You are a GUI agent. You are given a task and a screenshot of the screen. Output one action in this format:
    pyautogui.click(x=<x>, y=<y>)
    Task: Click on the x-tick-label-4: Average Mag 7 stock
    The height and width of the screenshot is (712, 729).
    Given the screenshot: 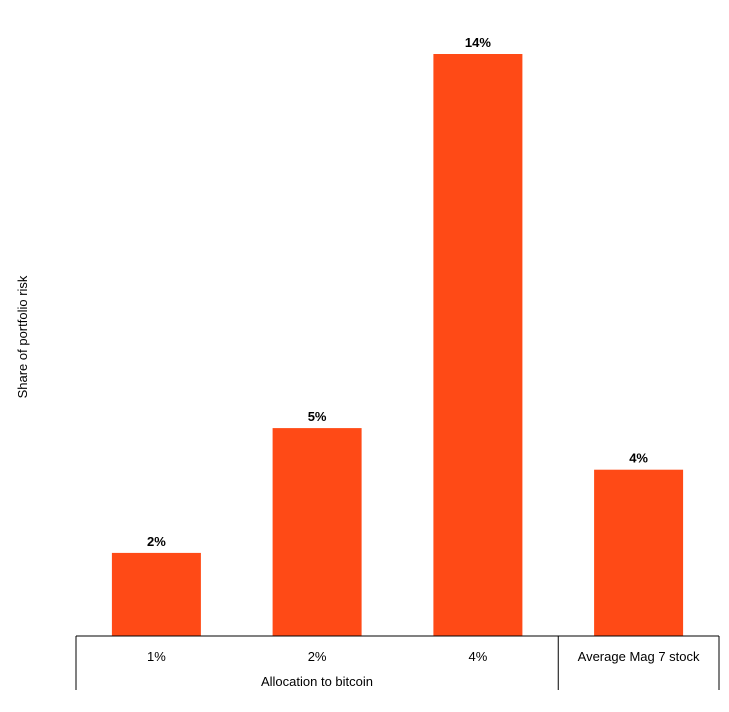 What is the action you would take?
    pyautogui.click(x=639, y=656)
    